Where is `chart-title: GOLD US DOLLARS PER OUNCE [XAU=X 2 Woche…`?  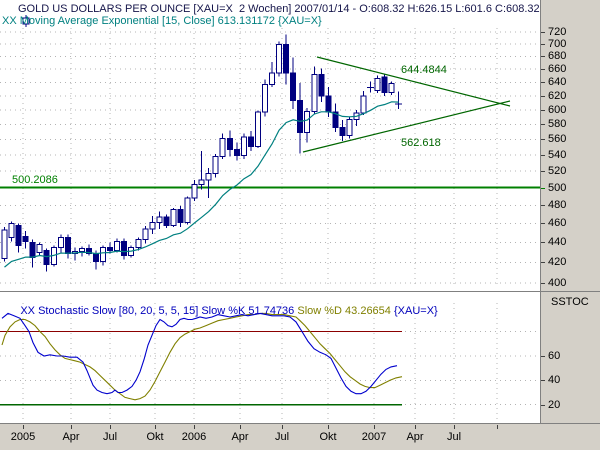
chart-title: GOLD US DOLLARS PER OUNCE [XAU=X 2 Woche… is located at coordinates (279, 9).